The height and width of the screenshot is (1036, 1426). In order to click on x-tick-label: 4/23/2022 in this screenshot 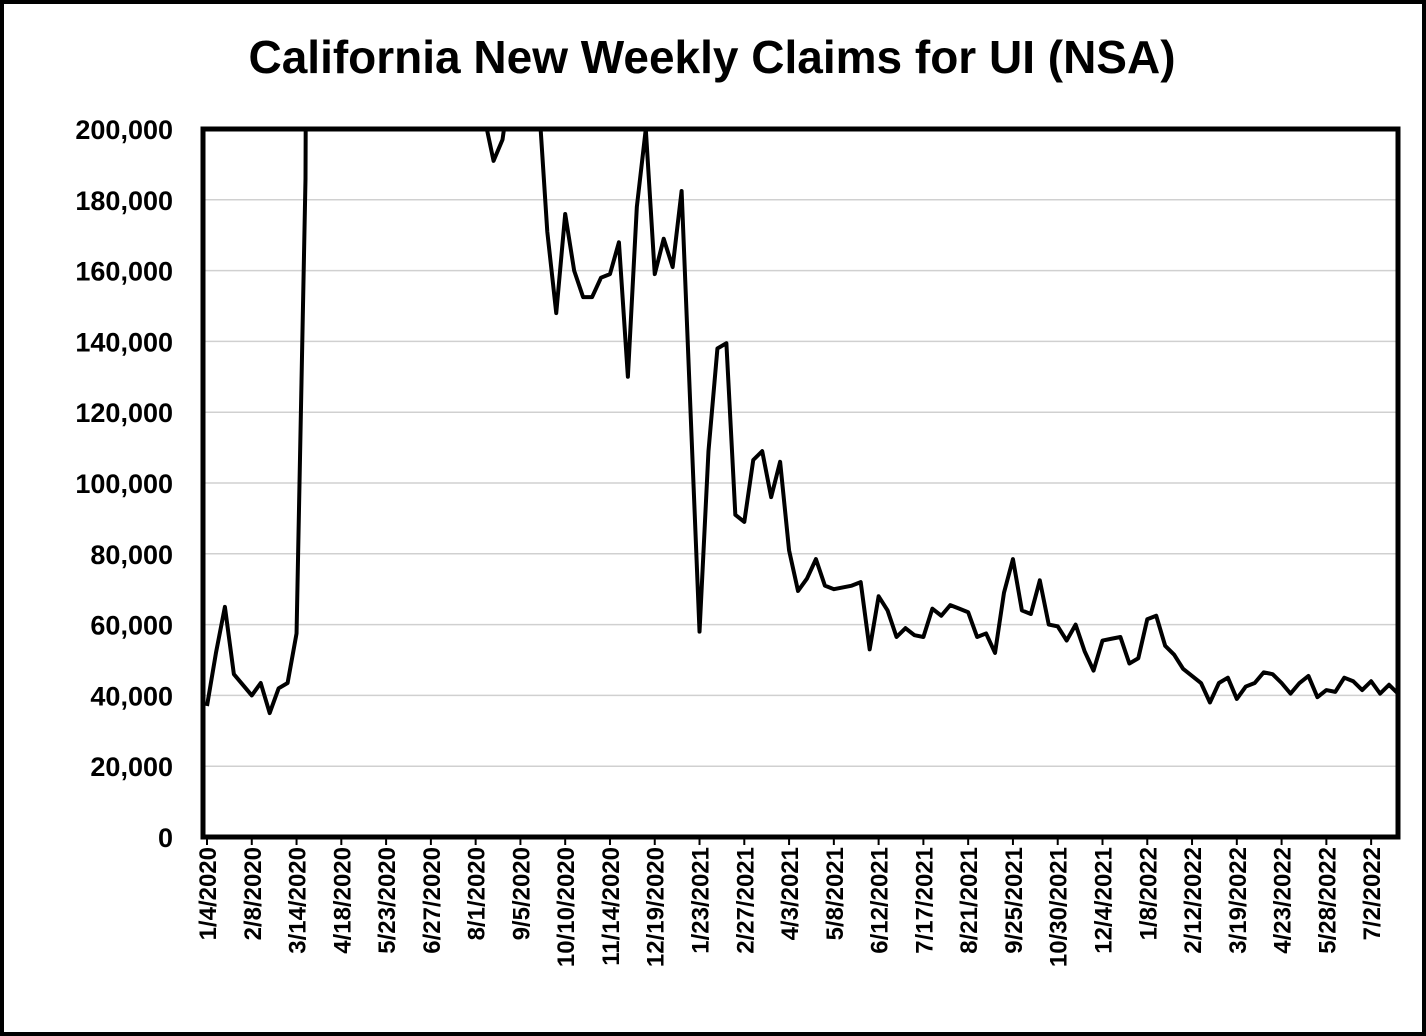, I will do `click(1283, 900)`.